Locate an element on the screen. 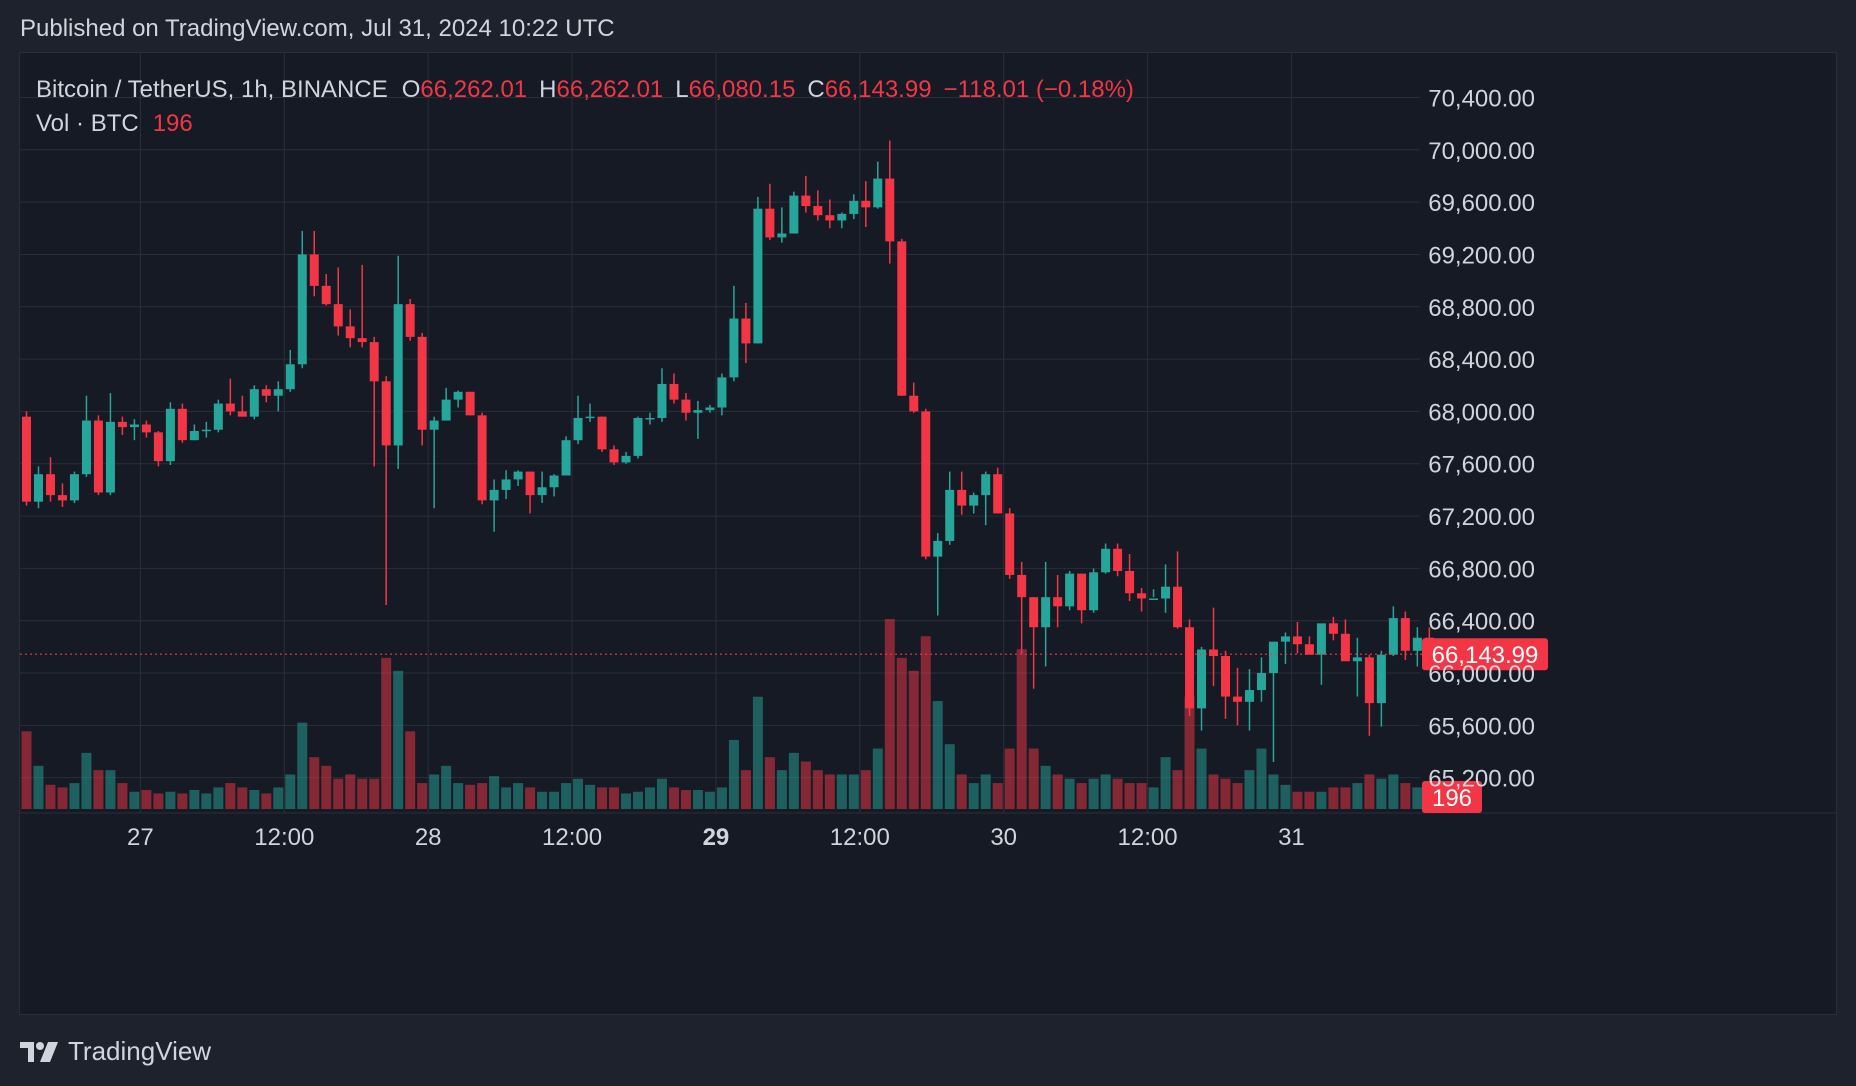 This screenshot has height=1086, width=1856. brand-name: TradingView is located at coordinates (140, 1051).